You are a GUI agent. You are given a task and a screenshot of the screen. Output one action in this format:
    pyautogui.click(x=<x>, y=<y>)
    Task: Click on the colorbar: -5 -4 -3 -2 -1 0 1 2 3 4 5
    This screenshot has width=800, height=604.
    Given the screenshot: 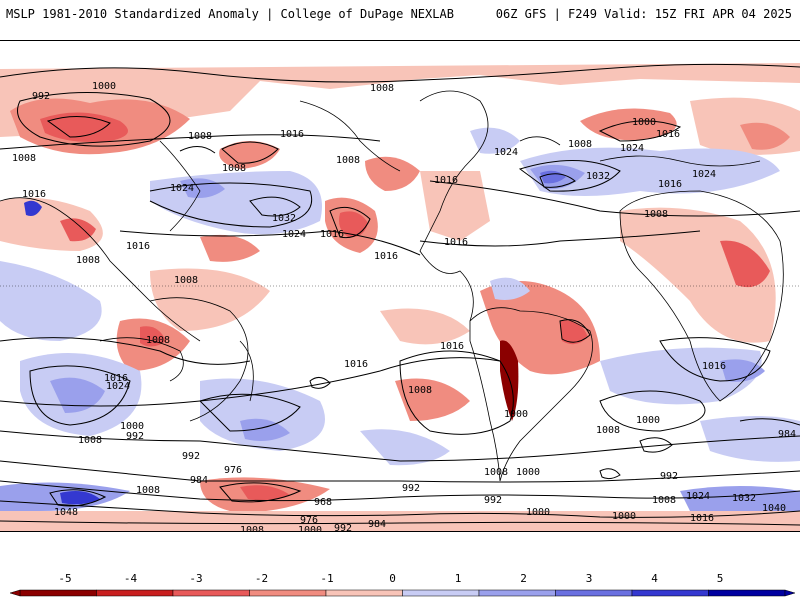 What is the action you would take?
    pyautogui.click(x=400, y=580)
    